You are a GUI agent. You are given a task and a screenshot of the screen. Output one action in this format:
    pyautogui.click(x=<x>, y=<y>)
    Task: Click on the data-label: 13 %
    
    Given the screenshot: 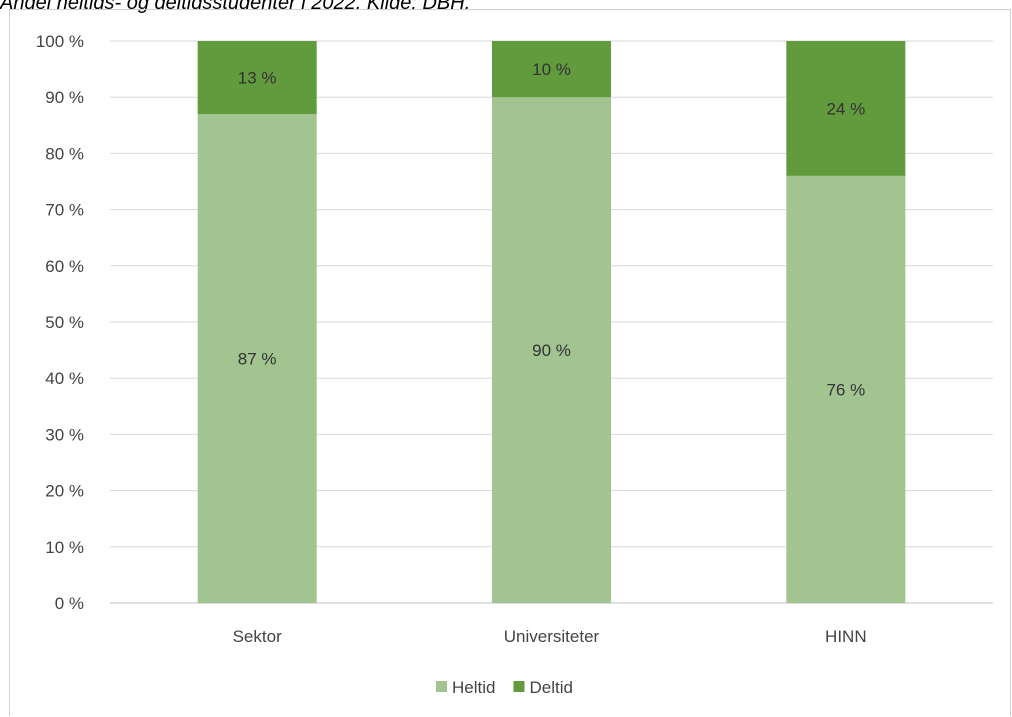 What is the action you would take?
    pyautogui.click(x=257, y=78)
    